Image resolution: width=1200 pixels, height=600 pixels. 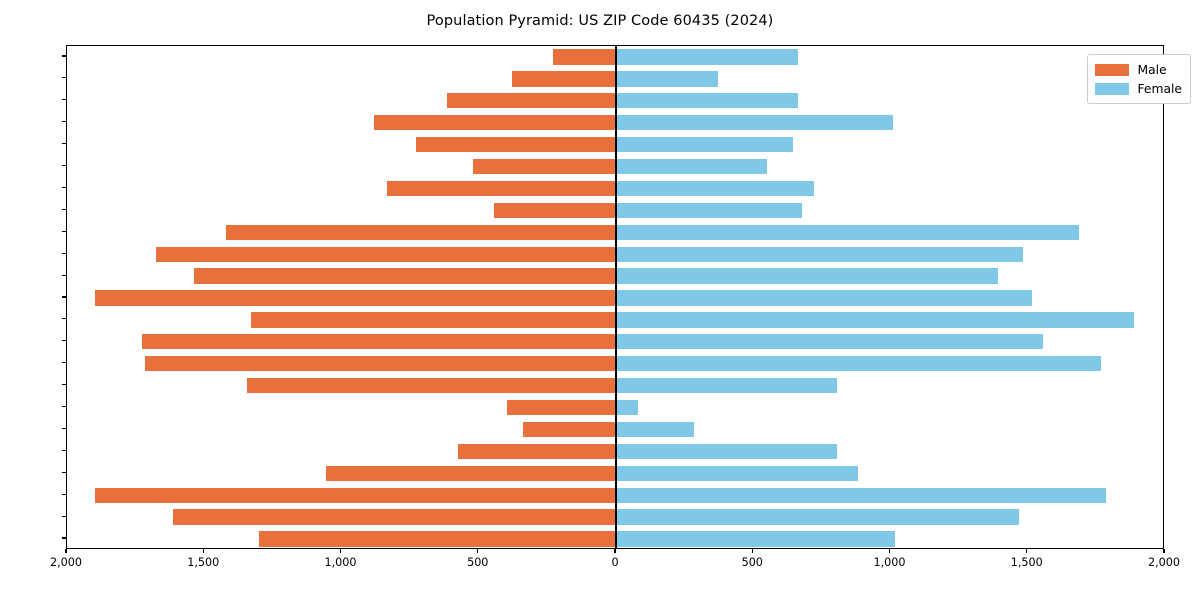 I want to click on x-tick-label: 2,000, so click(x=1164, y=562).